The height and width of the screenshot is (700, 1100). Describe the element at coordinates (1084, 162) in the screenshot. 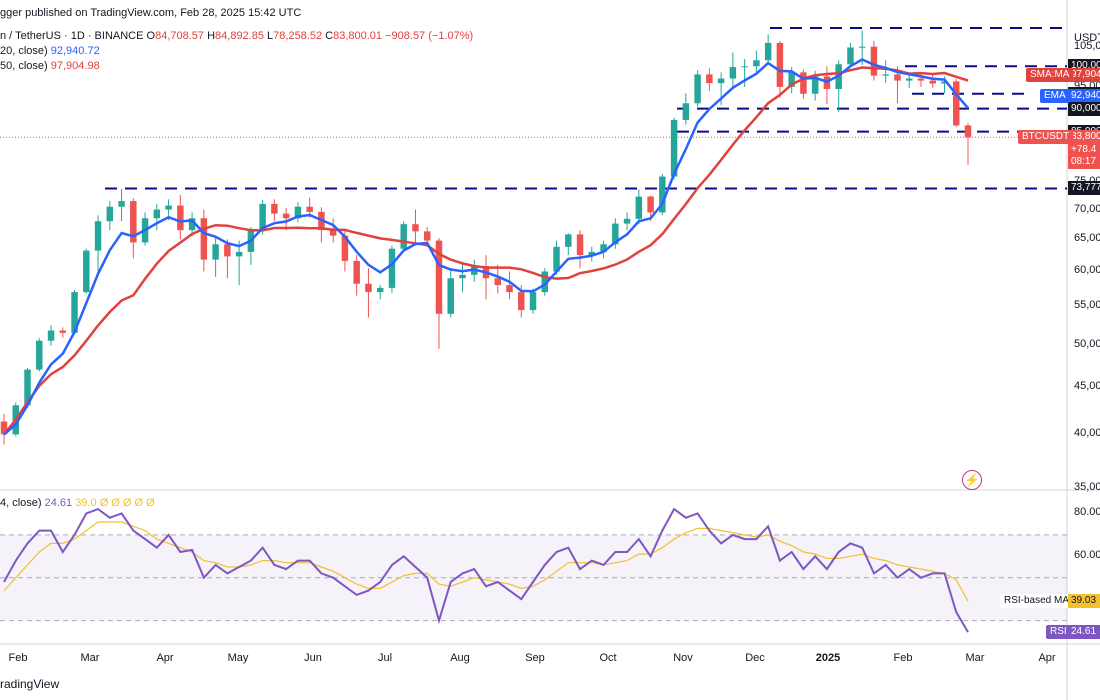

I see `price-tag-btc-timer: 08:17` at that location.